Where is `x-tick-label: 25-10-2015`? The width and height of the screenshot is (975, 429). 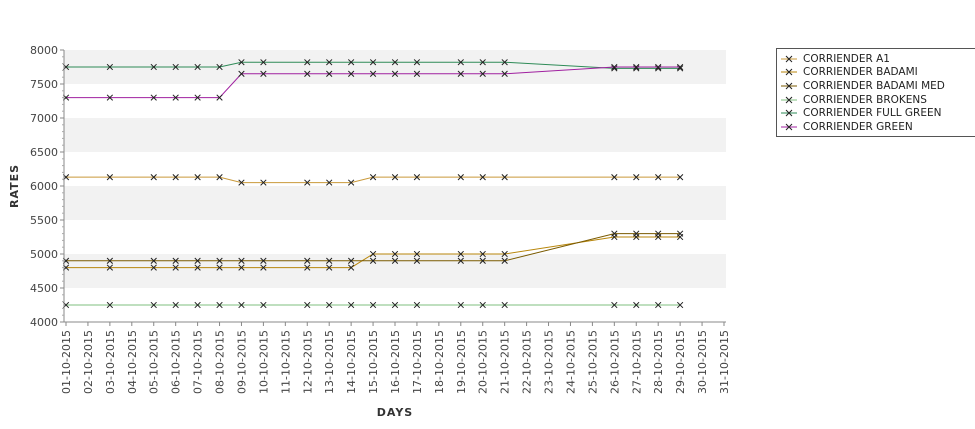 x-tick-label: 25-10-2015 is located at coordinates (592, 362).